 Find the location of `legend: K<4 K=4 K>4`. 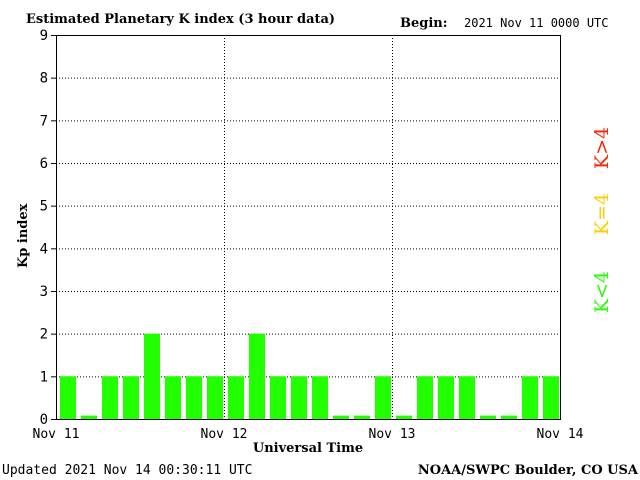

legend: K<4 K=4 K>4 is located at coordinates (602, 220).